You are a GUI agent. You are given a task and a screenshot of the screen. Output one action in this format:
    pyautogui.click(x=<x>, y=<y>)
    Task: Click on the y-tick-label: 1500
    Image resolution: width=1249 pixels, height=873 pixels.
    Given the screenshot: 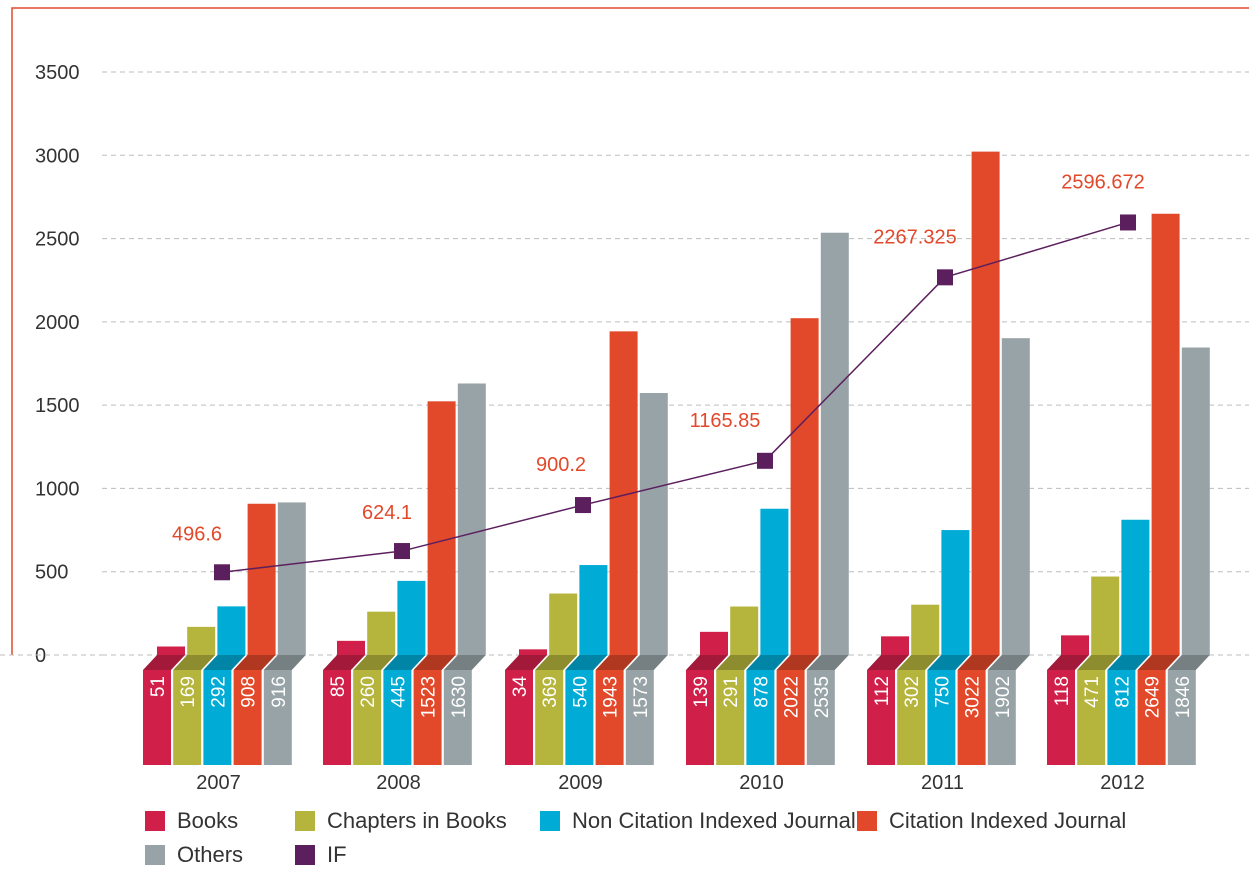 What is the action you would take?
    pyautogui.click(x=57, y=406)
    